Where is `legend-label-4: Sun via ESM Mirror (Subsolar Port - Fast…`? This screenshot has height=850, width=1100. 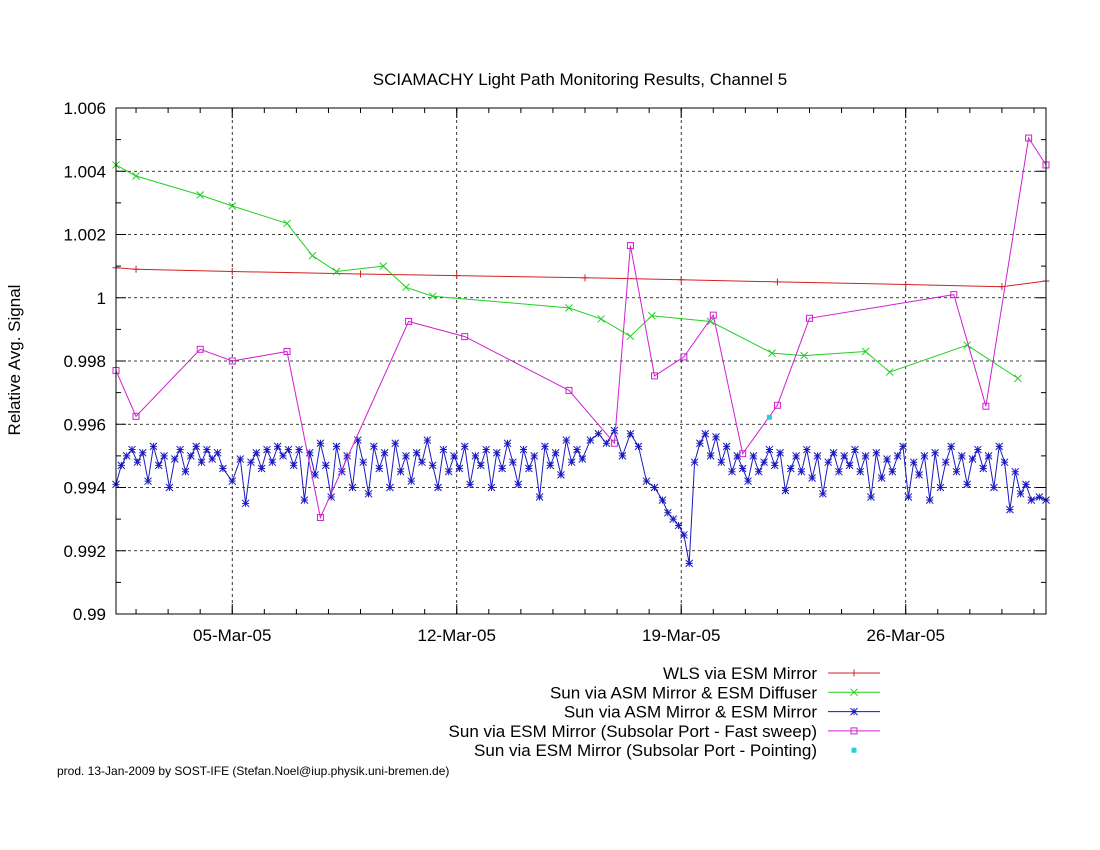 legend-label-4: Sun via ESM Mirror (Subsolar Port - Fast… is located at coordinates (633, 731).